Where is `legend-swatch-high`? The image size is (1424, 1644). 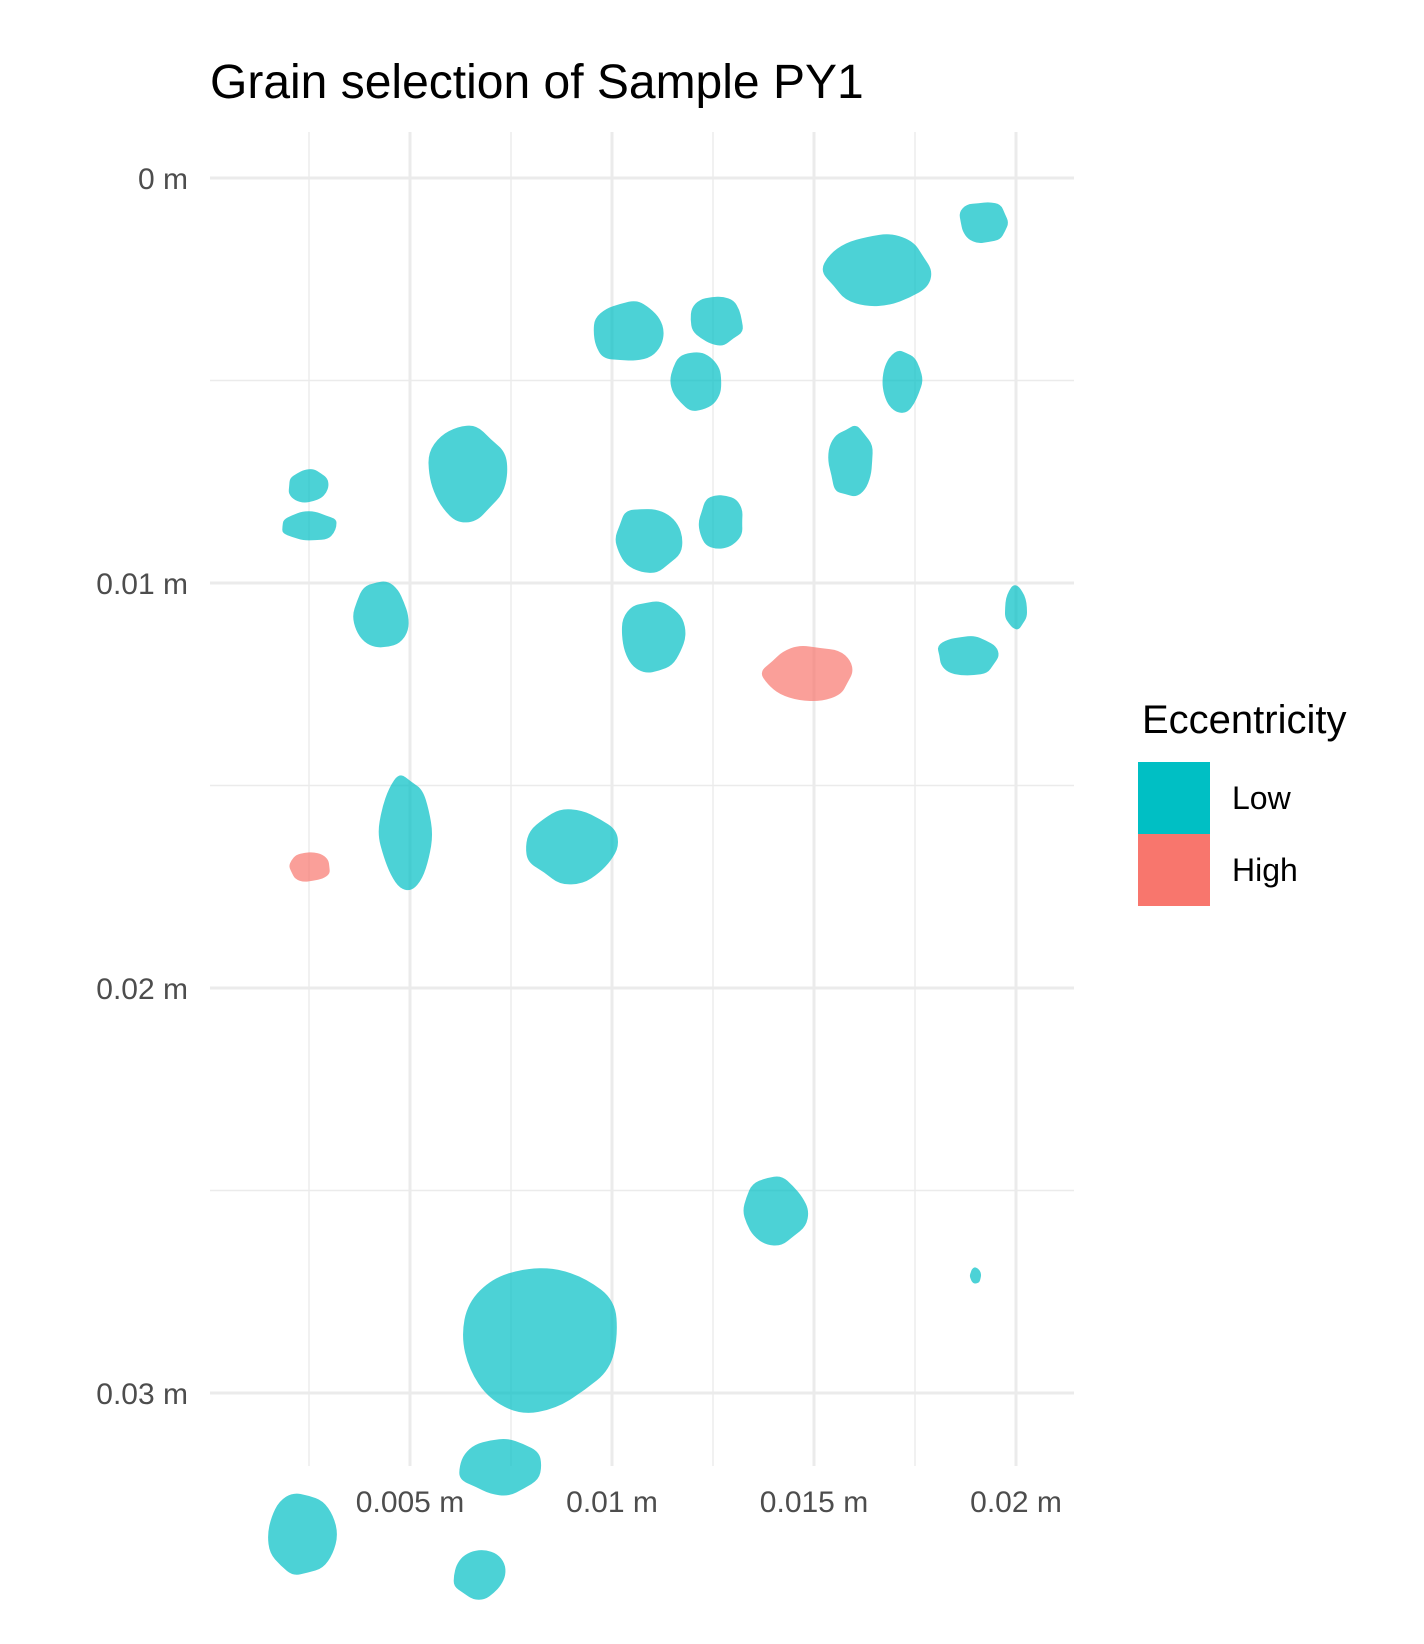
legend-swatch-high is located at coordinates (1174, 870).